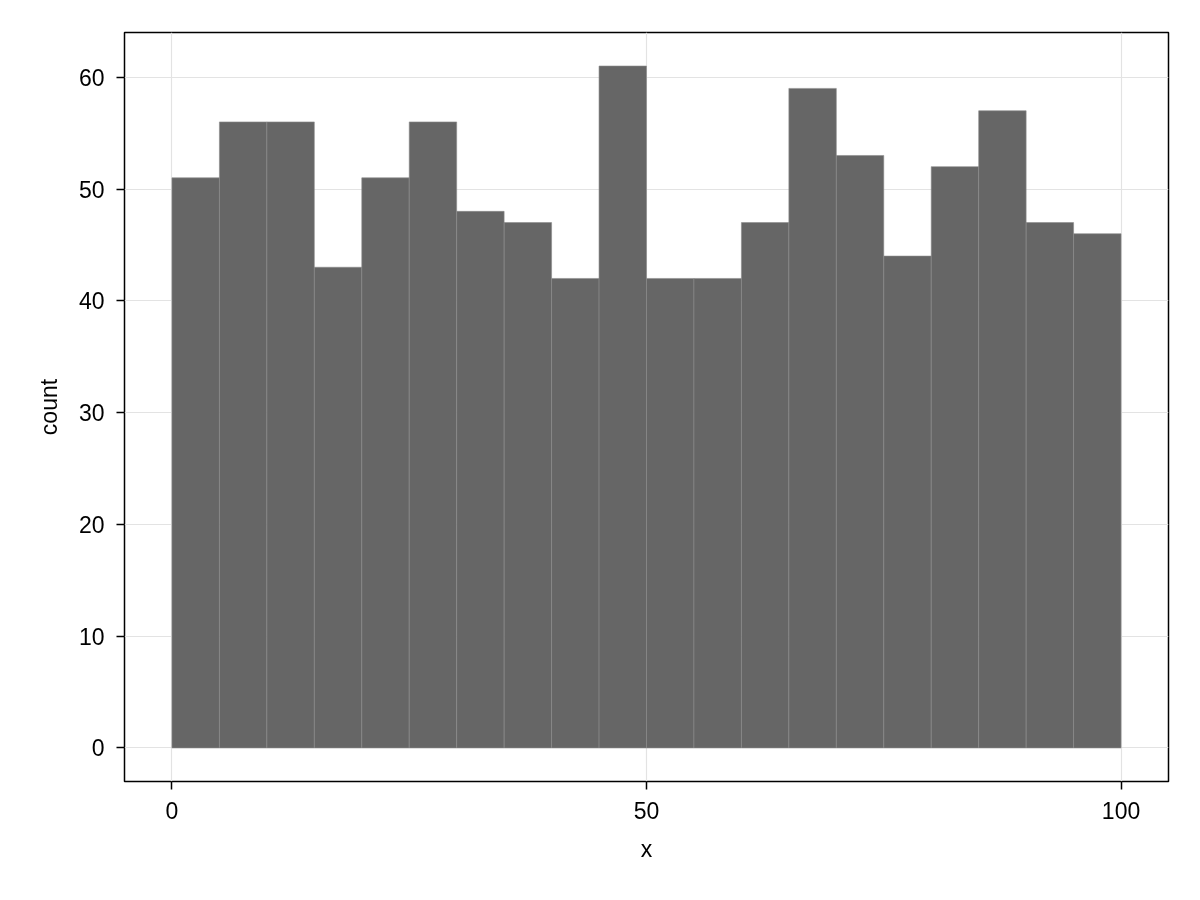  Describe the element at coordinates (91, 301) in the screenshot. I see `y-tick-label: 40` at that location.